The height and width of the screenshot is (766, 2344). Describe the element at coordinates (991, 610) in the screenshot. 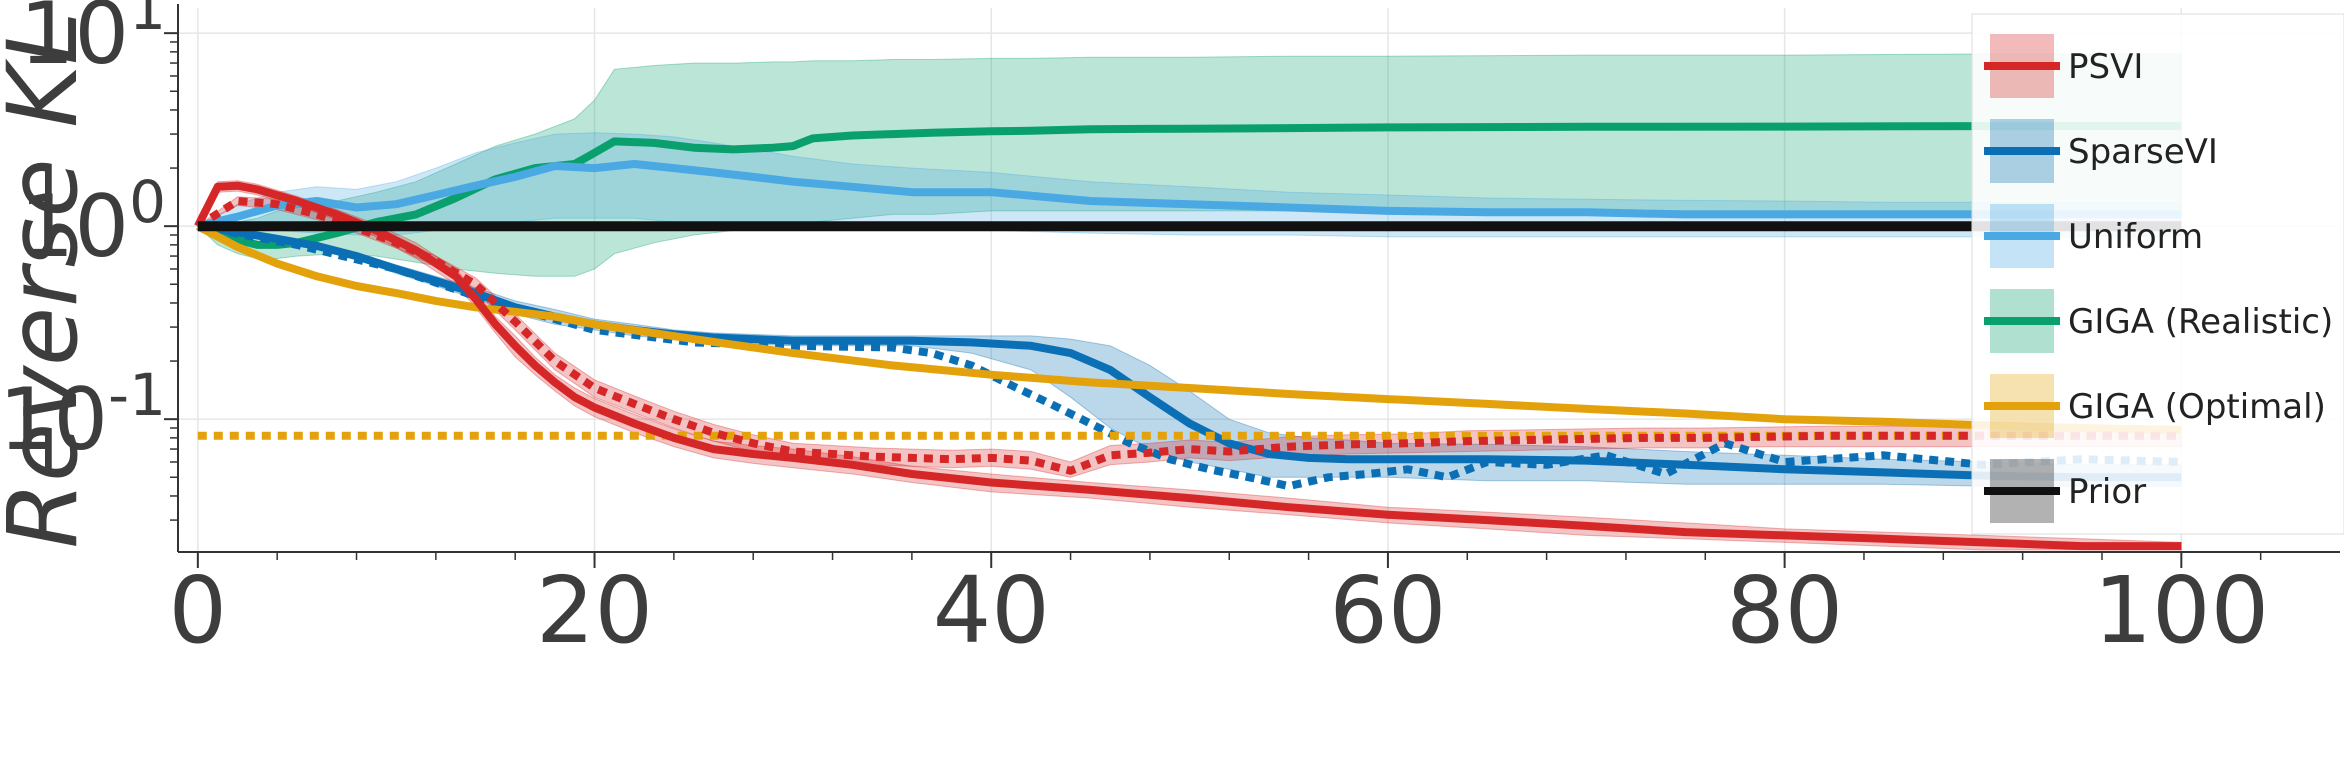

I see `x-tick-label: 40` at that location.